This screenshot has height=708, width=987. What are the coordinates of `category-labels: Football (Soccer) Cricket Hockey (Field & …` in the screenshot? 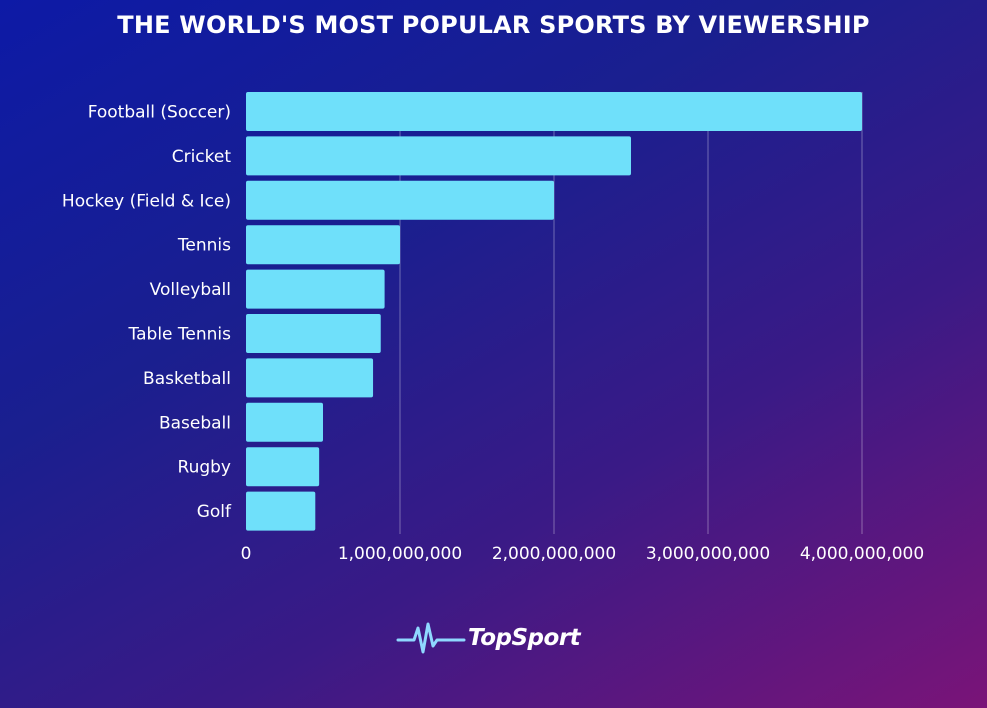 It's located at (147, 313).